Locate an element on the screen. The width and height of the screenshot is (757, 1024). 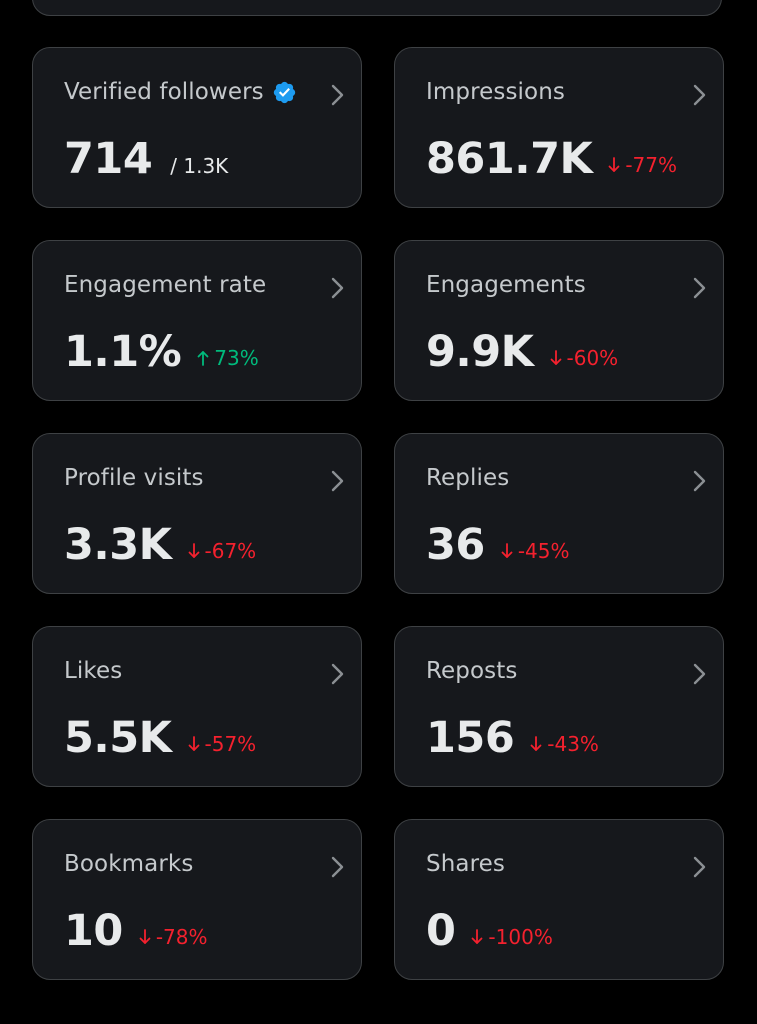
card-value: 5.5K is located at coordinates (118, 738).